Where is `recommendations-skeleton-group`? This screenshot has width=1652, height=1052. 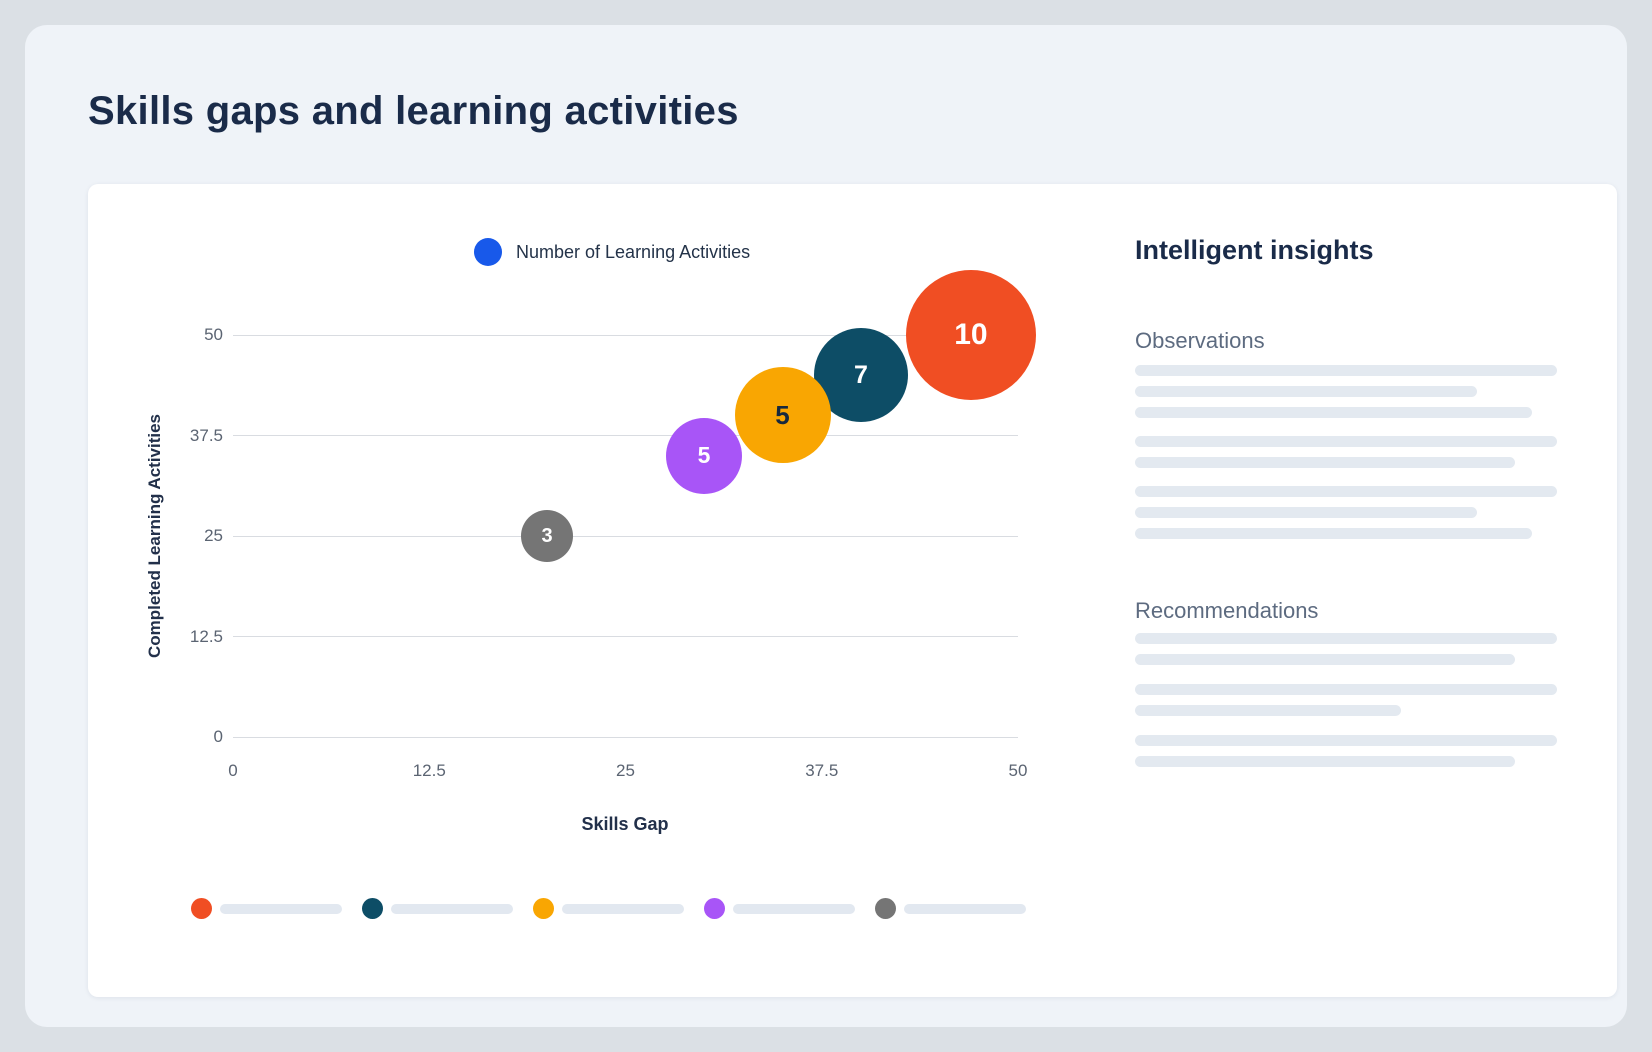
recommendations-skeleton-group is located at coordinates (1346, 709).